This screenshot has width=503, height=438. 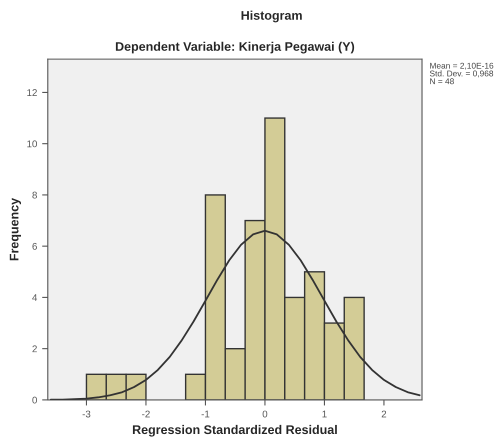 I want to click on text: Mean = 2,10E-16, so click(x=462, y=66).